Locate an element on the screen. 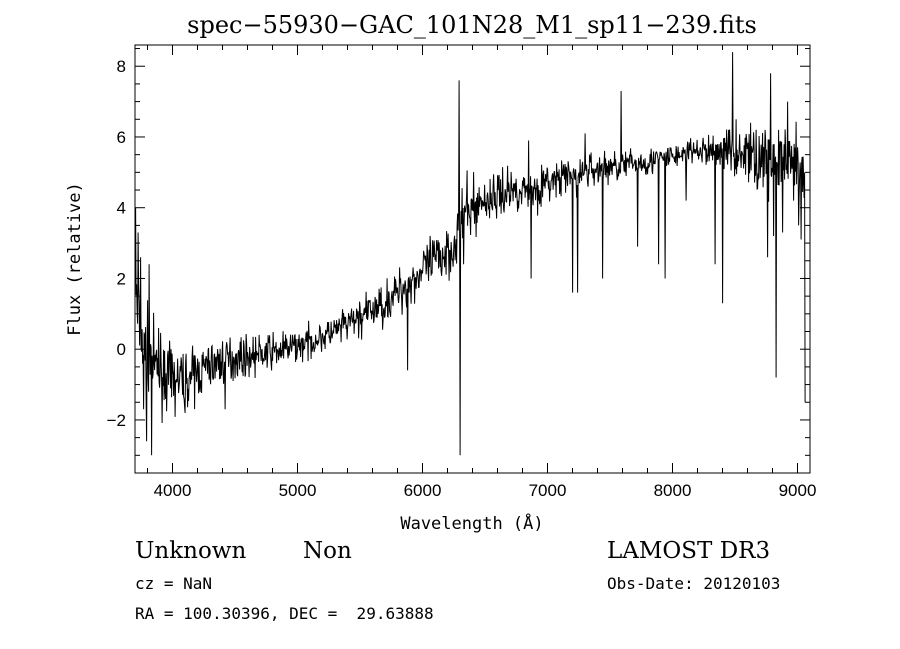 This screenshot has height=649, width=900. y-tick-label: 8 is located at coordinates (121, 66).